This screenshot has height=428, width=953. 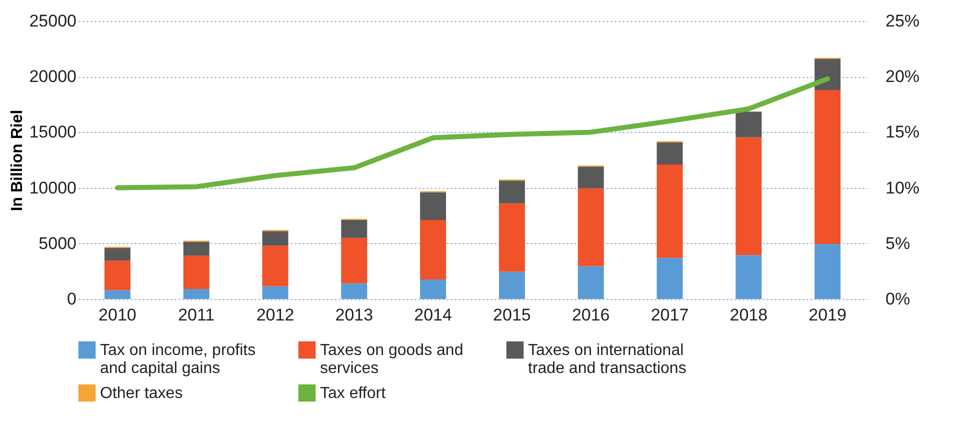 What do you see at coordinates (117, 315) in the screenshot?
I see `x-tick-label: 2010` at bounding box center [117, 315].